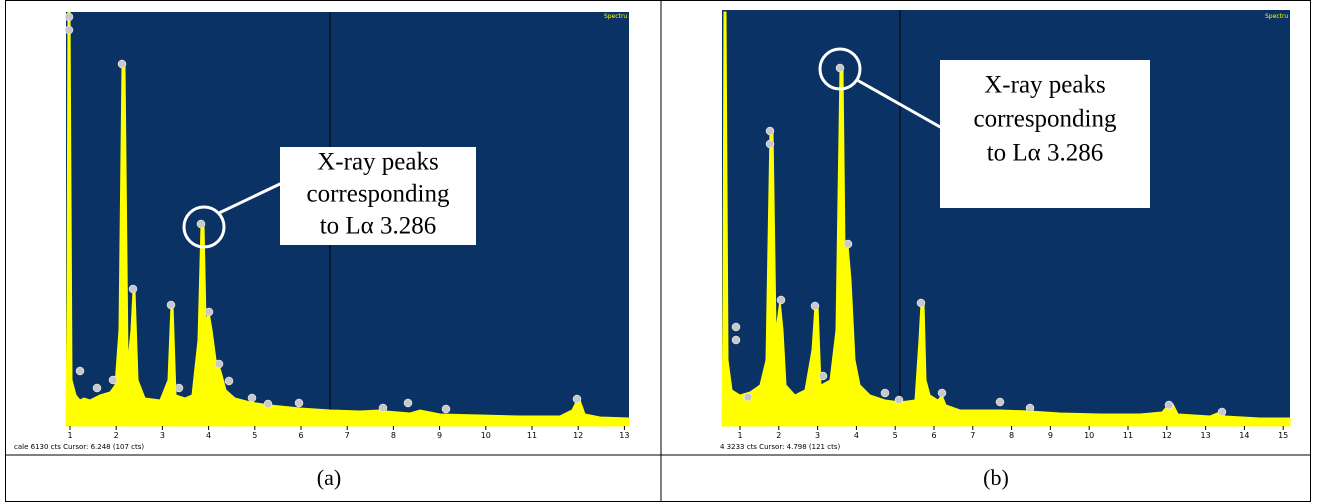 The width and height of the screenshot is (1317, 504). Describe the element at coordinates (1283, 435) in the screenshot. I see `x-tick-label: 15` at that location.